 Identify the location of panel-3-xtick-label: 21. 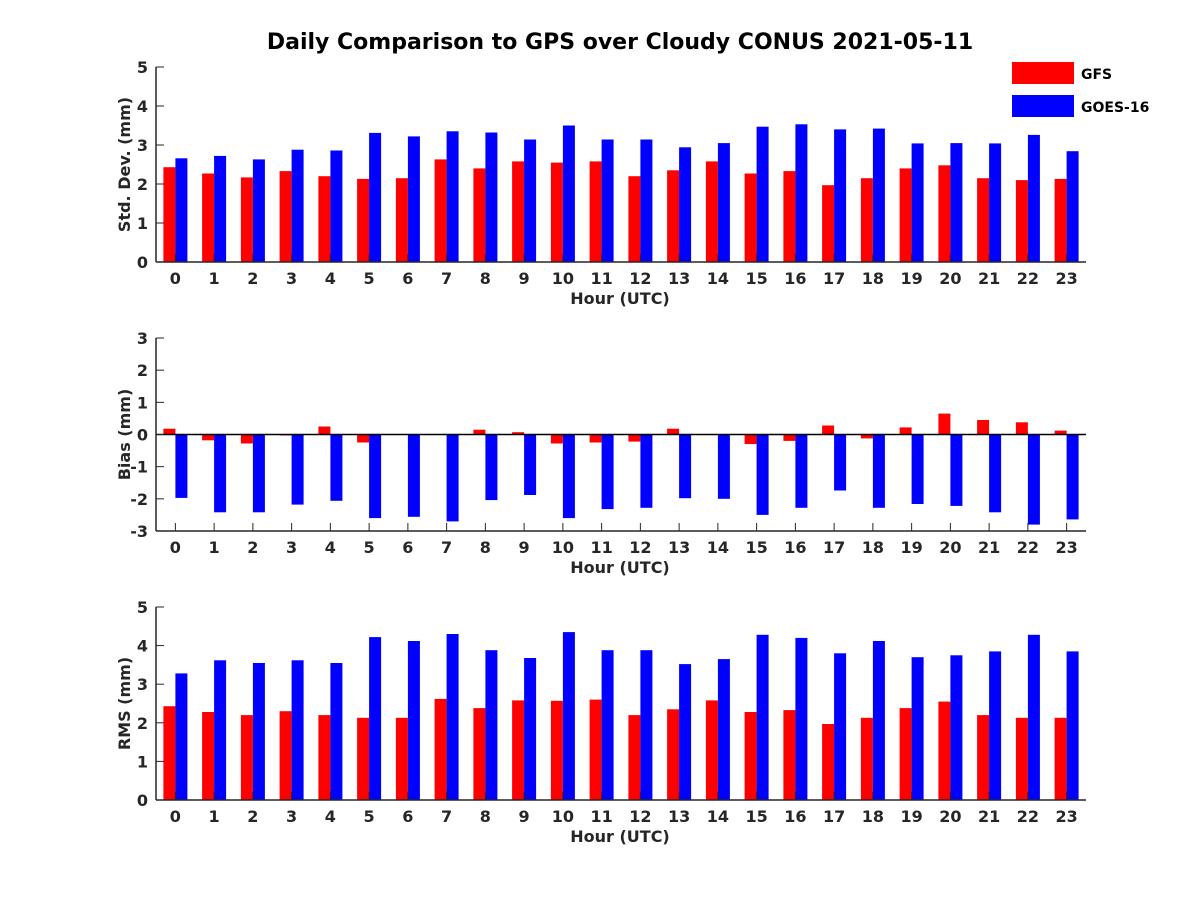
(989, 816).